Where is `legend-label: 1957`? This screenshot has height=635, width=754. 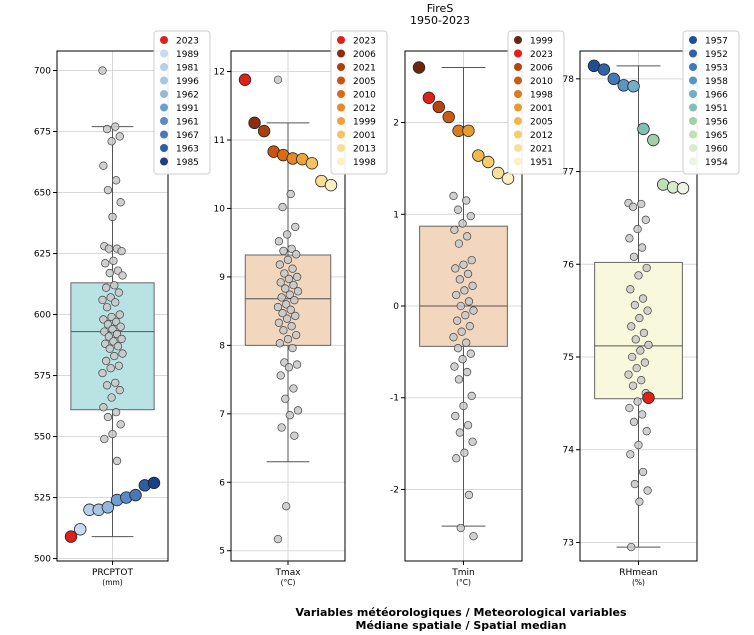
legend-label: 1957 is located at coordinates (716, 42).